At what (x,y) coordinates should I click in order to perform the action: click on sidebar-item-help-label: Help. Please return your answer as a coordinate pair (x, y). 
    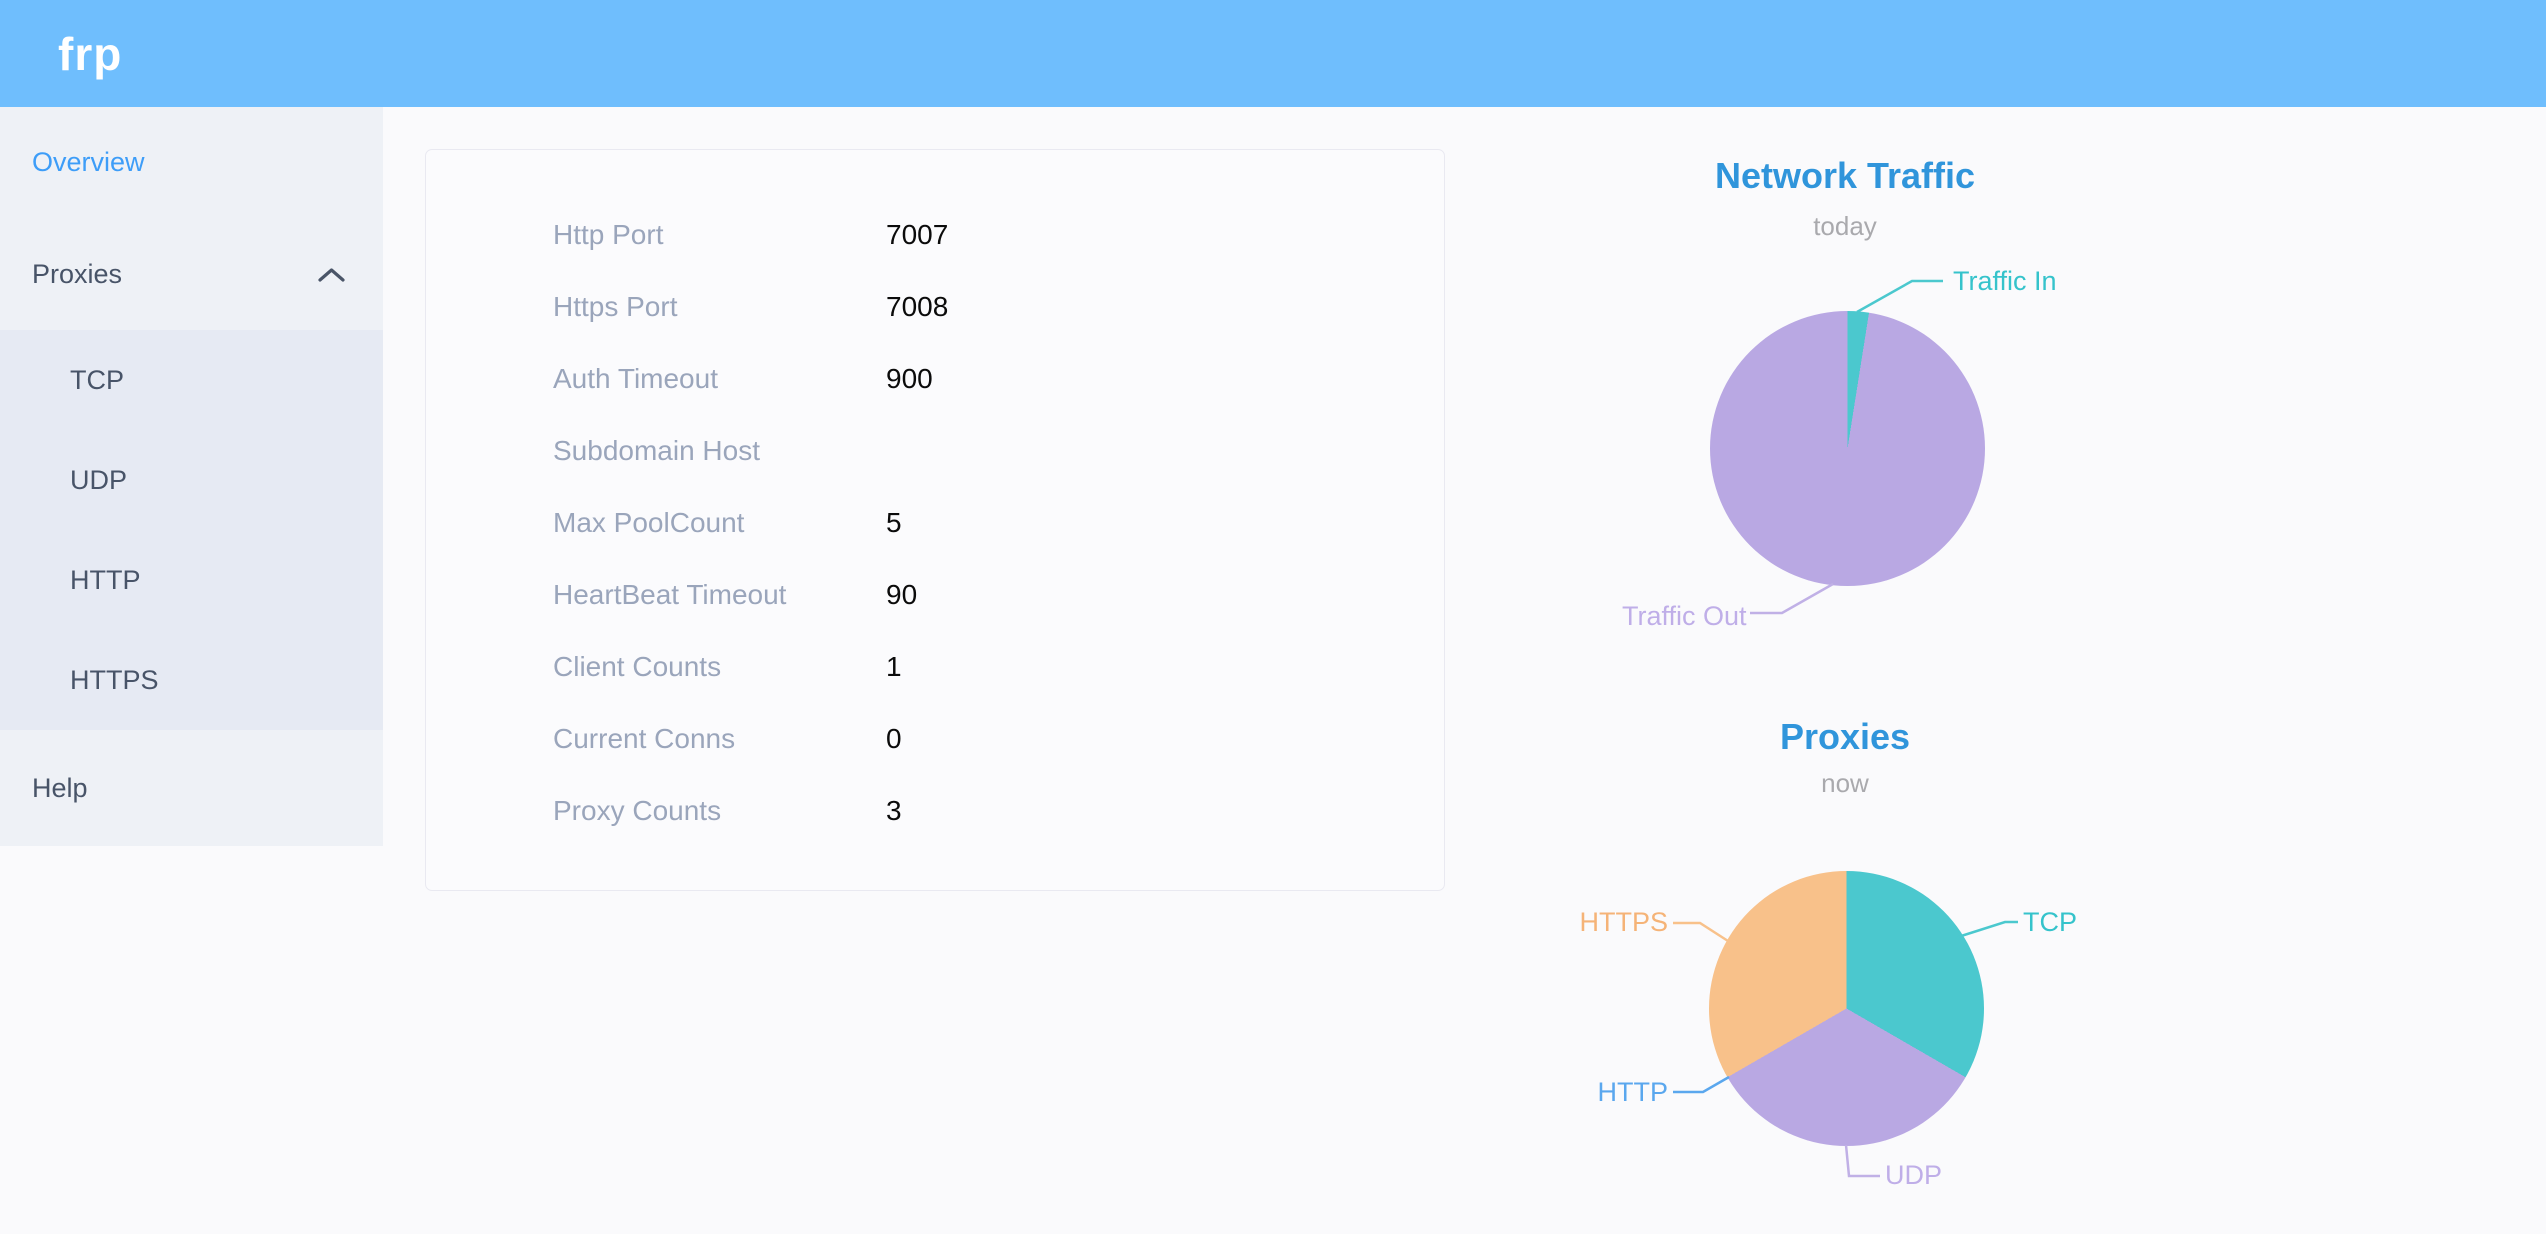
    Looking at the image, I should click on (60, 787).